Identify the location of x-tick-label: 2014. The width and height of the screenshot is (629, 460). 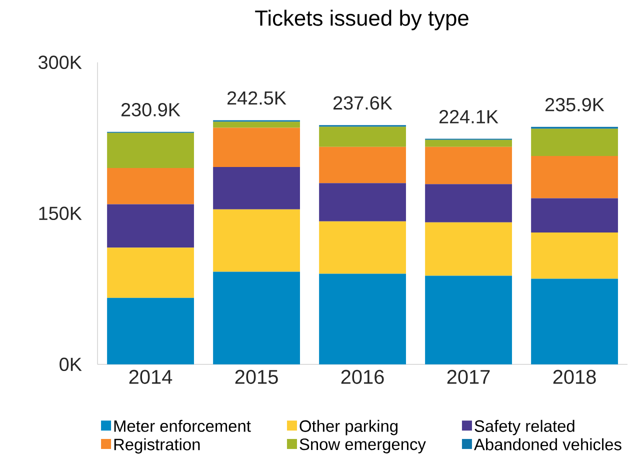
(150, 377).